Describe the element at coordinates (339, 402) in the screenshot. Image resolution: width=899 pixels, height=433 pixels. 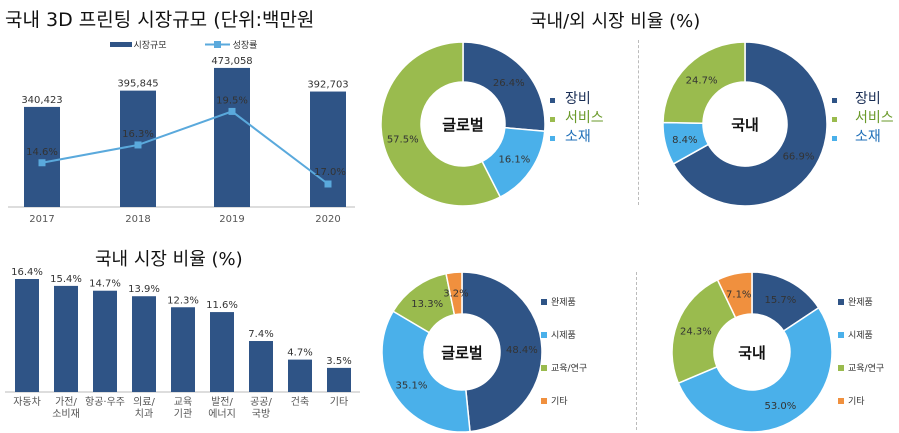
I see `sector-tick-8-0: 기타` at that location.